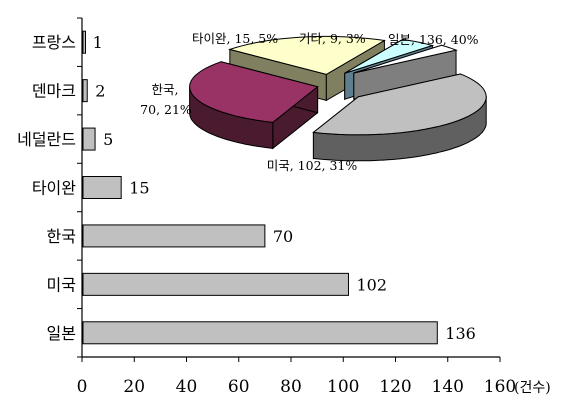  What do you see at coordinates (395, 387) in the screenshot?
I see `x-tick-label: 120` at bounding box center [395, 387].